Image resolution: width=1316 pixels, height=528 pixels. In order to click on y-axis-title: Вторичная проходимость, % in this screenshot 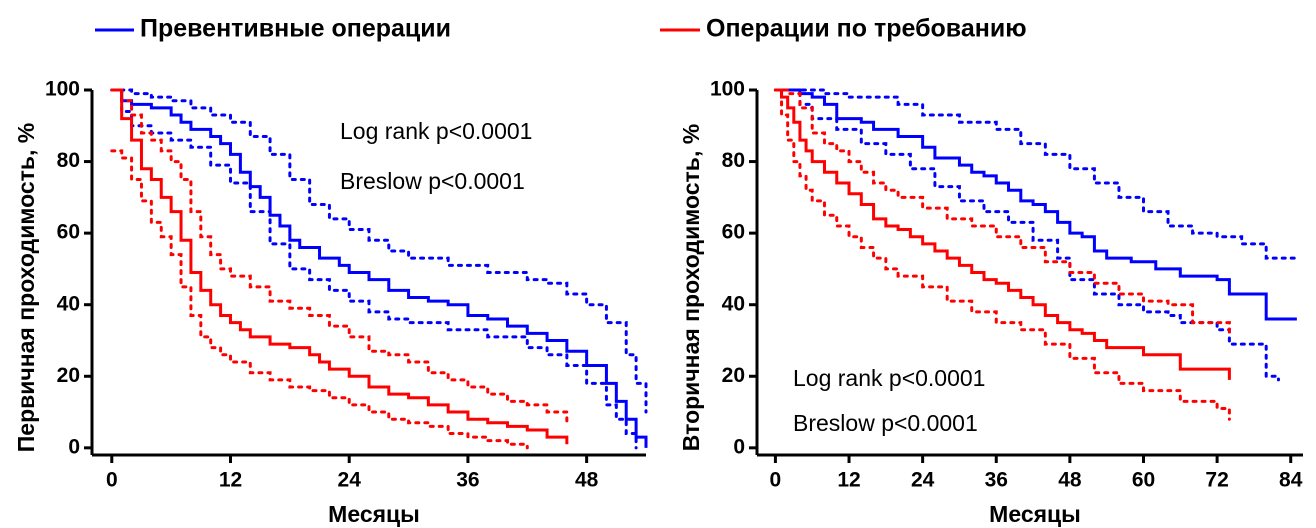, I will do `click(691, 287)`.